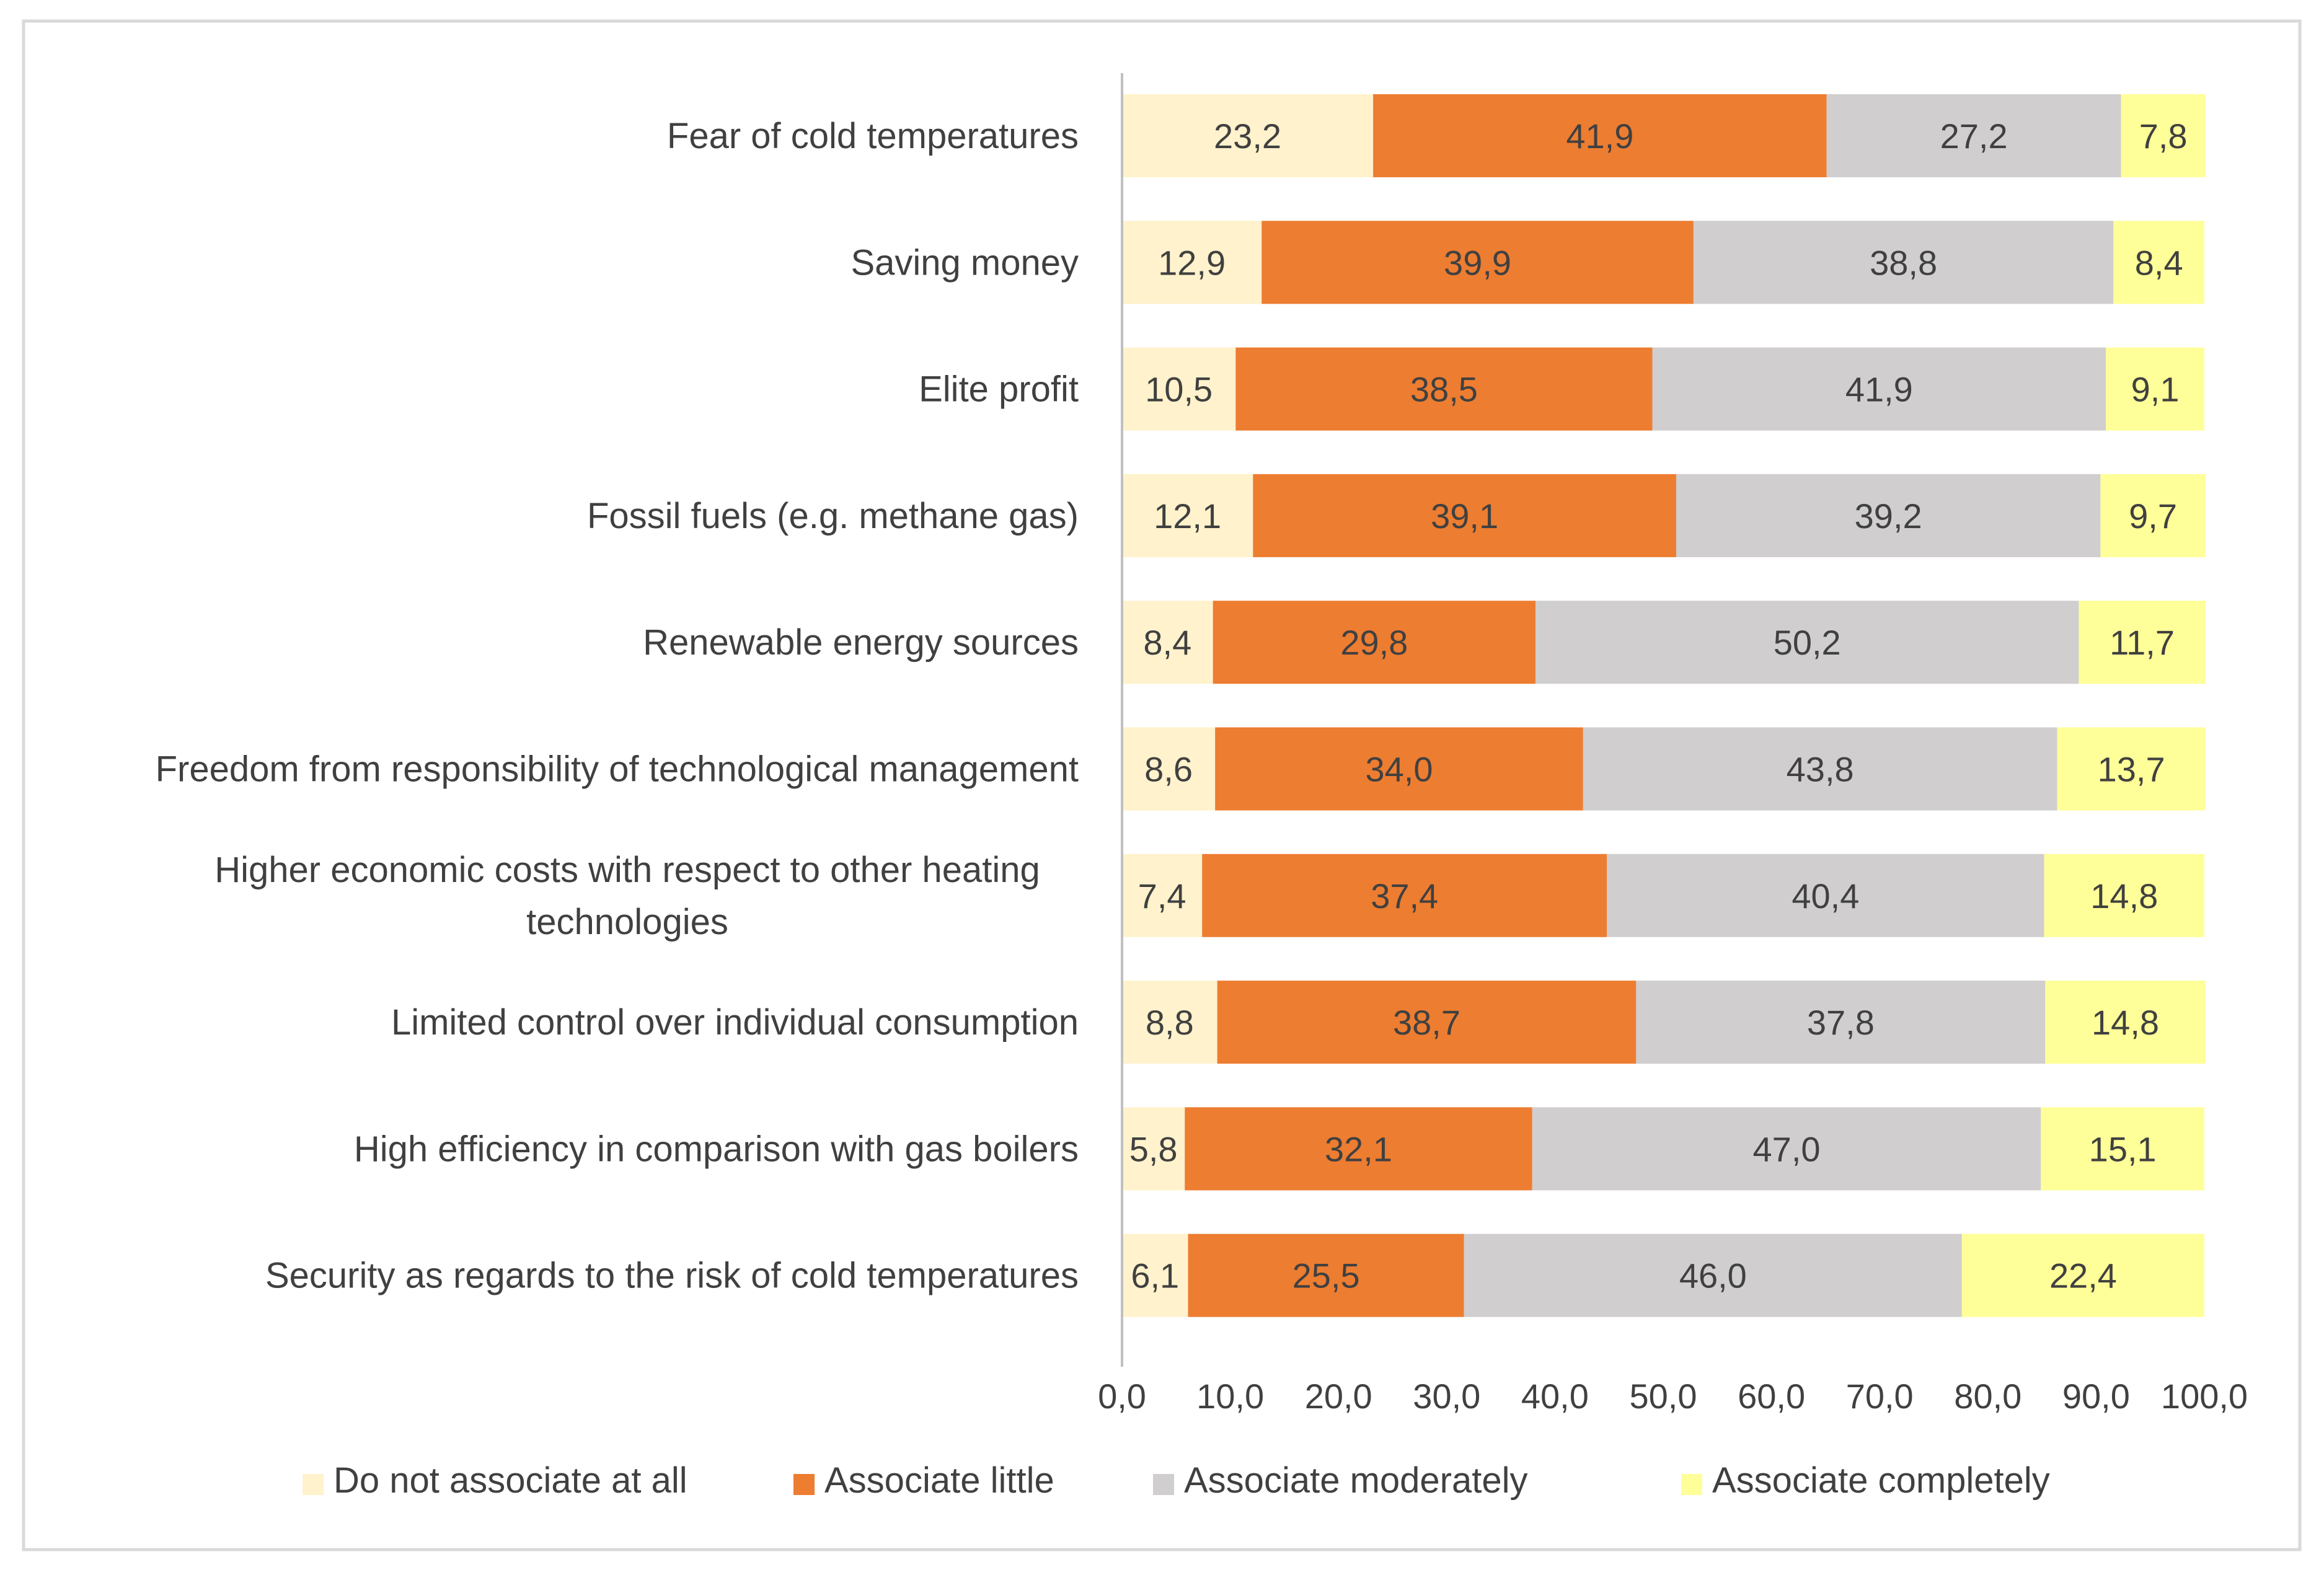  I want to click on value-label-1-row-3: 10,5, so click(1179, 389).